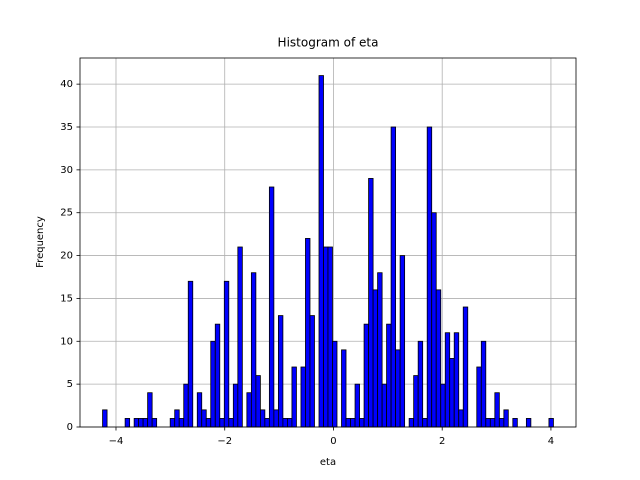 The width and height of the screenshot is (640, 480). Describe the element at coordinates (328, 43) in the screenshot. I see `chart-title: Histogram of eta` at that location.